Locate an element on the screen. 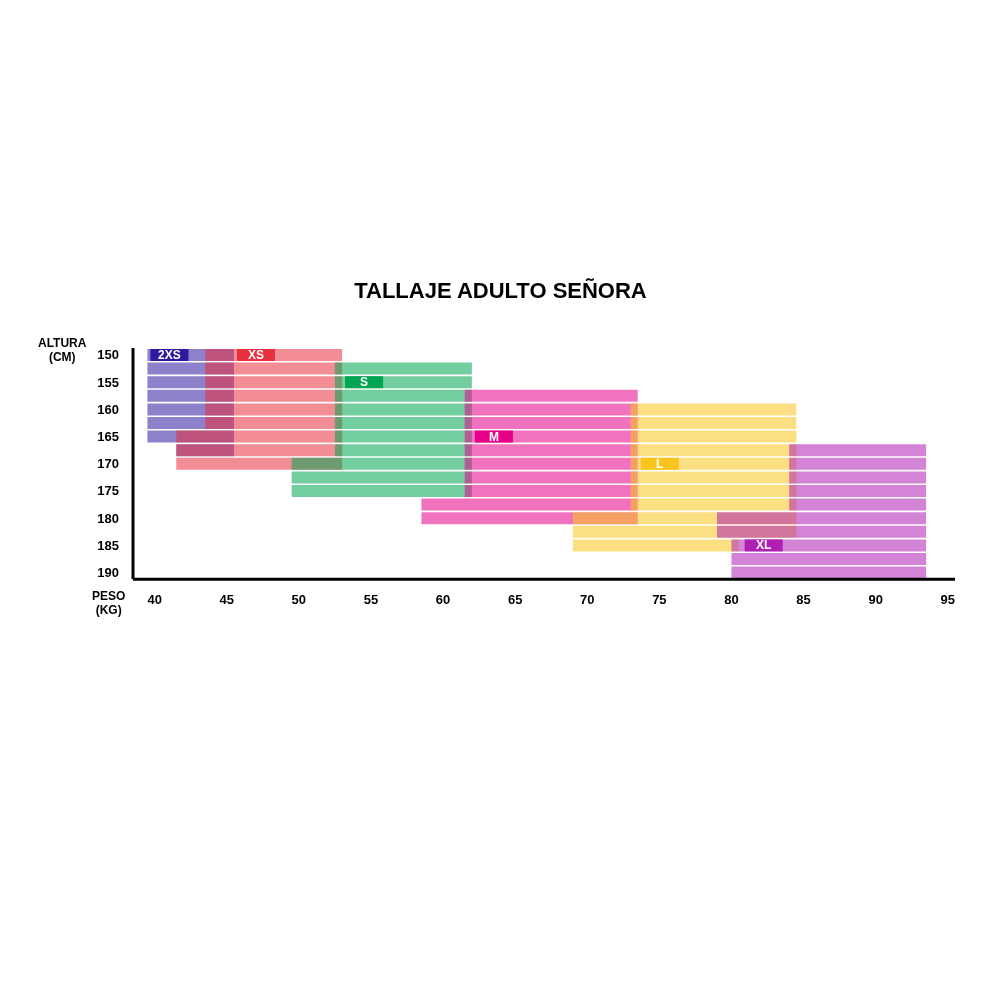  x-tick-label: 45 is located at coordinates (226, 600).